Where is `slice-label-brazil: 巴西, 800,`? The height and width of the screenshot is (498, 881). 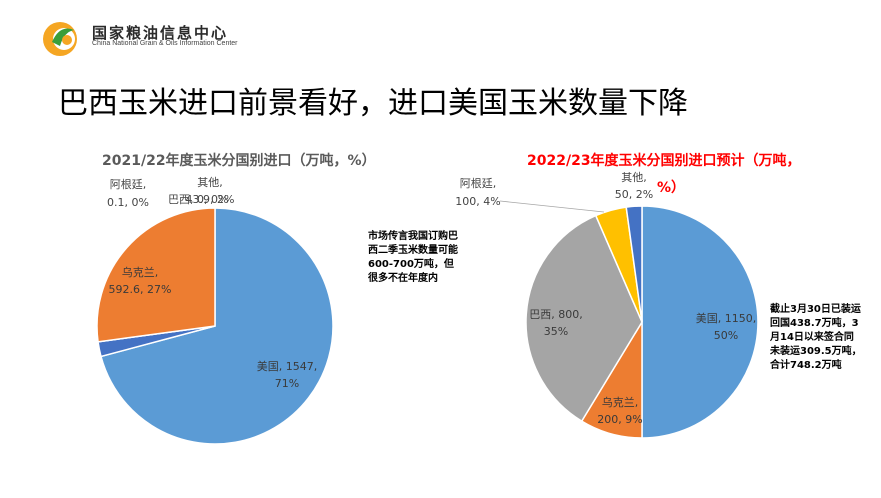 slice-label-brazil: 巴西, 800, is located at coordinates (556, 314).